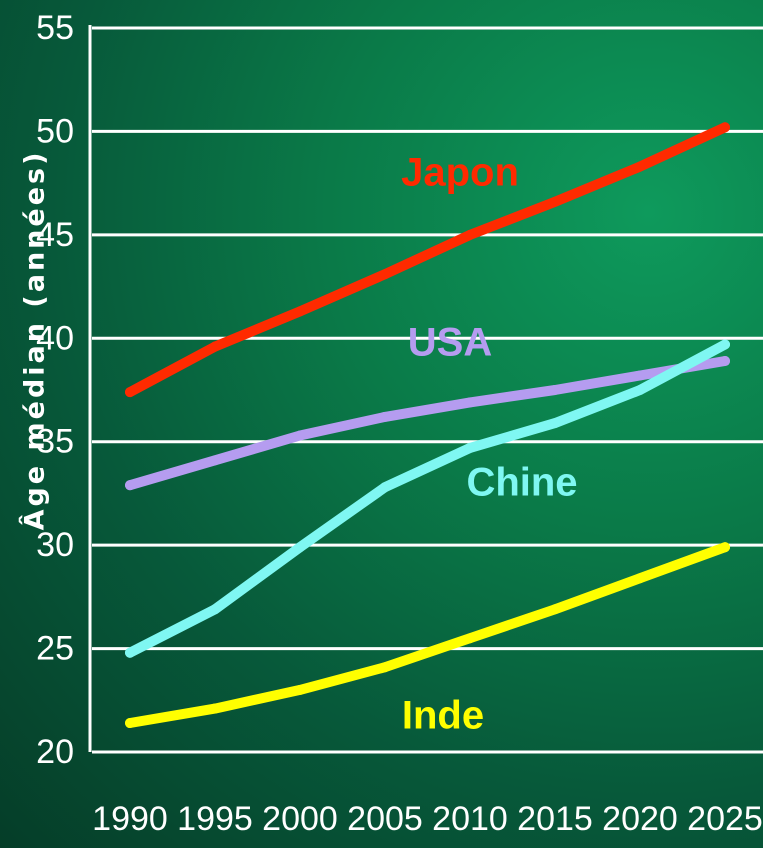  I want to click on series-line-usa, so click(427, 423).